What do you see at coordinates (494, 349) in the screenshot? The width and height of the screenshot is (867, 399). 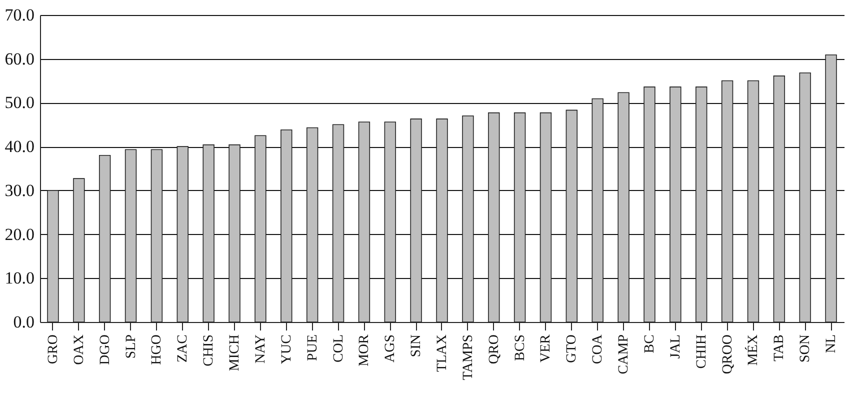 I see `x-tick-label: QRO` at bounding box center [494, 349].